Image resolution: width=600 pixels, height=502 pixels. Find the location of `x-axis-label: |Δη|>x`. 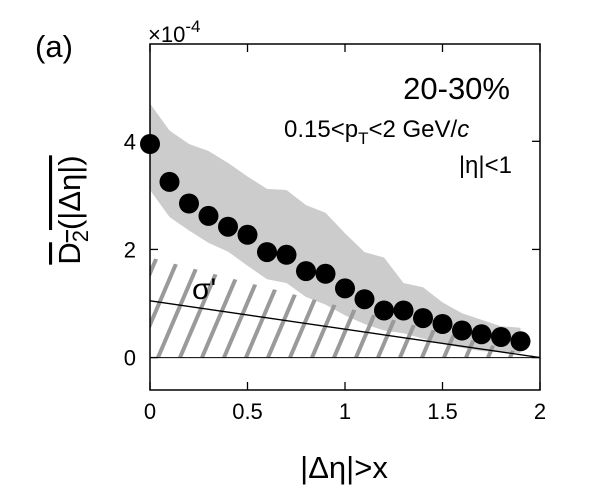

x-axis-label: |Δη|>x is located at coordinates (344, 467).